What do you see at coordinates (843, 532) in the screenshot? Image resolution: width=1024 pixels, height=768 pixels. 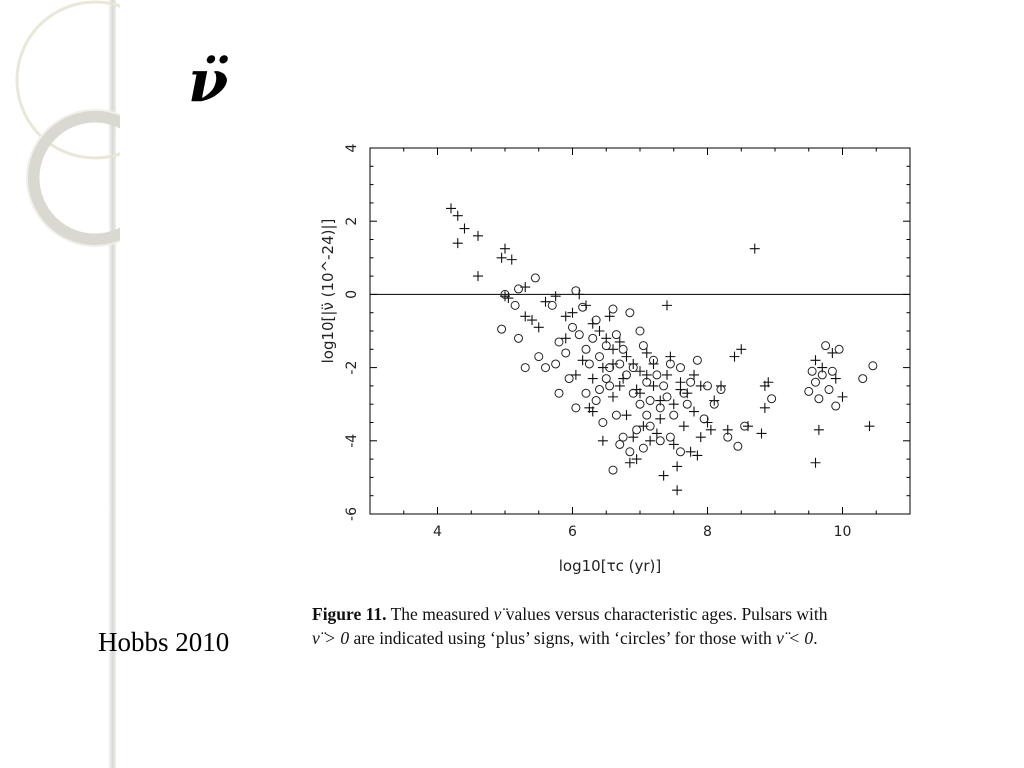 I see `x-tick-label: 10` at bounding box center [843, 532].